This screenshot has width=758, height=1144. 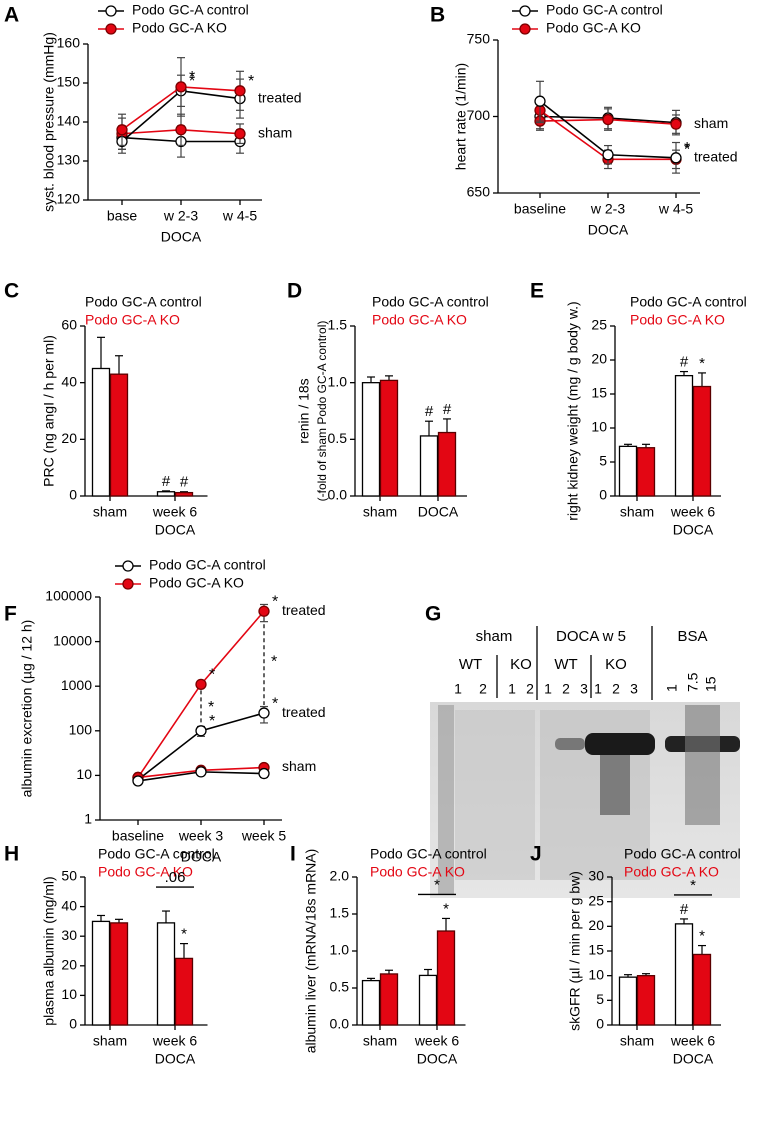 What do you see at coordinates (585, 800) in the screenshot?
I see `gel-image` at bounding box center [585, 800].